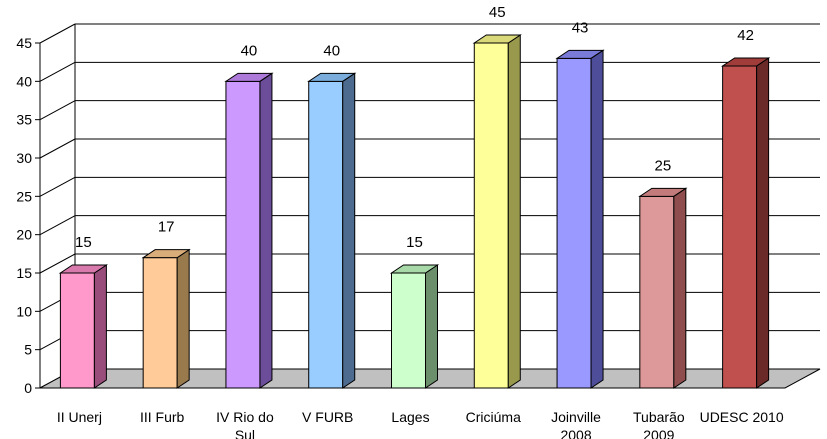 The height and width of the screenshot is (439, 827). I want to click on y-tick-label: 0, so click(28, 388).